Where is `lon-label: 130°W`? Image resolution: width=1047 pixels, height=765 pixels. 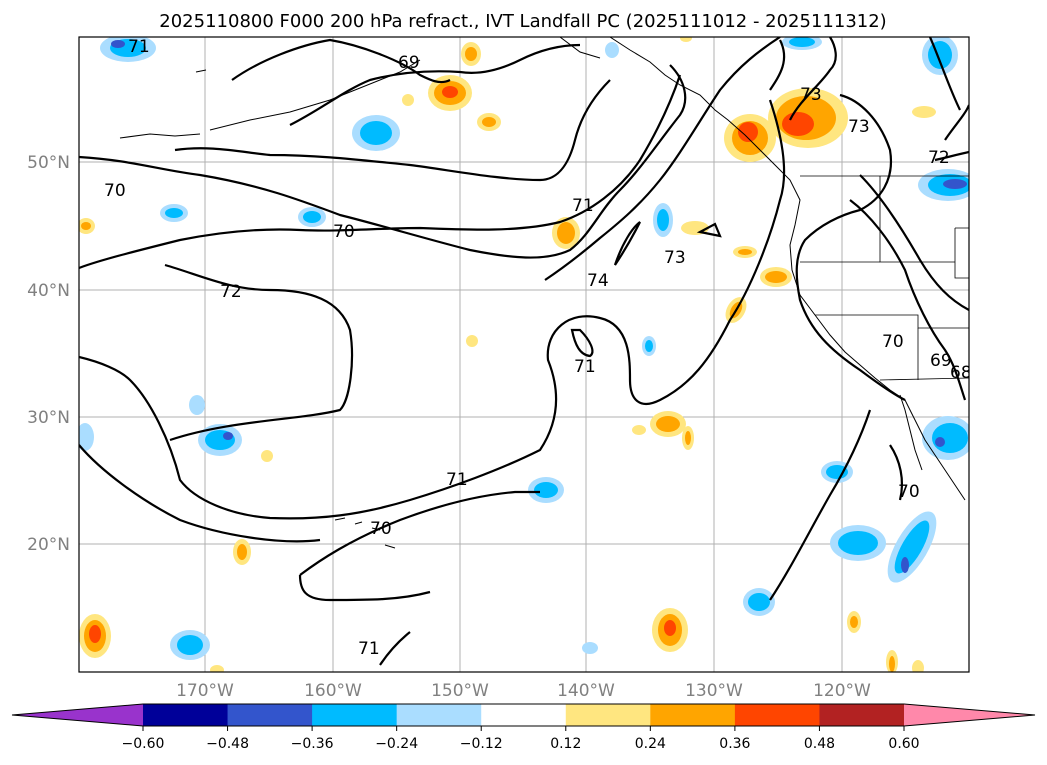
lon-label: 130°W is located at coordinates (714, 691).